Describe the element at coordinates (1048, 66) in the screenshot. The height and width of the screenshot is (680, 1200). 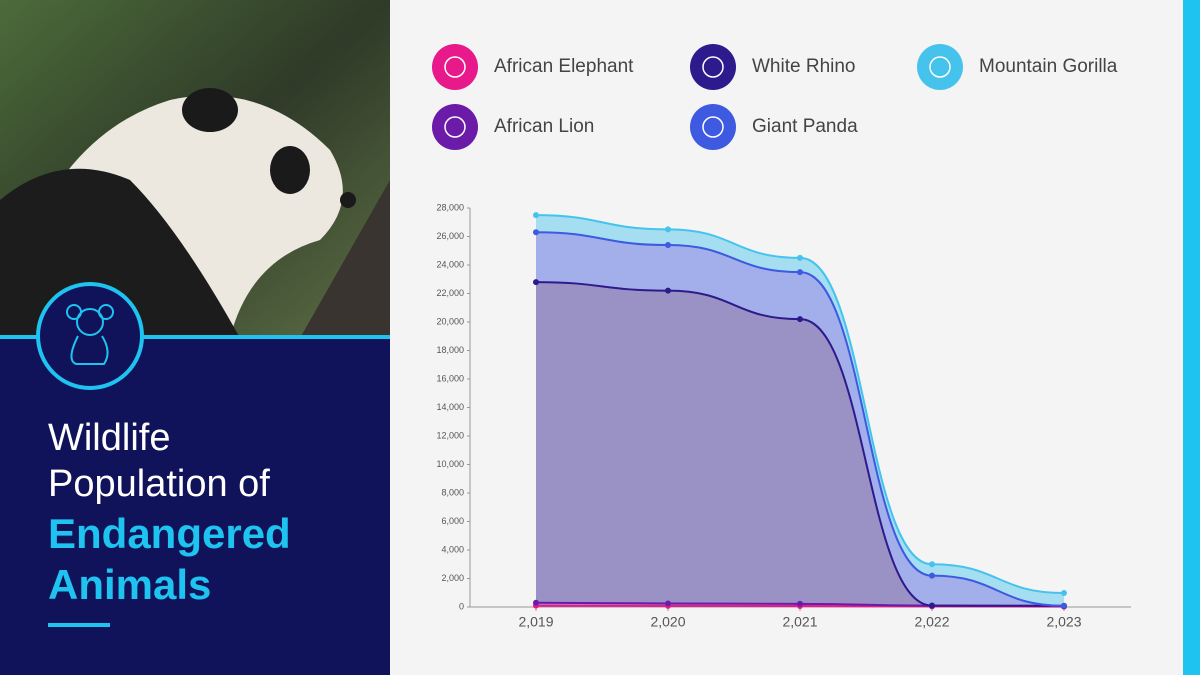
I see `legend-label: Mountain Gorilla` at that location.